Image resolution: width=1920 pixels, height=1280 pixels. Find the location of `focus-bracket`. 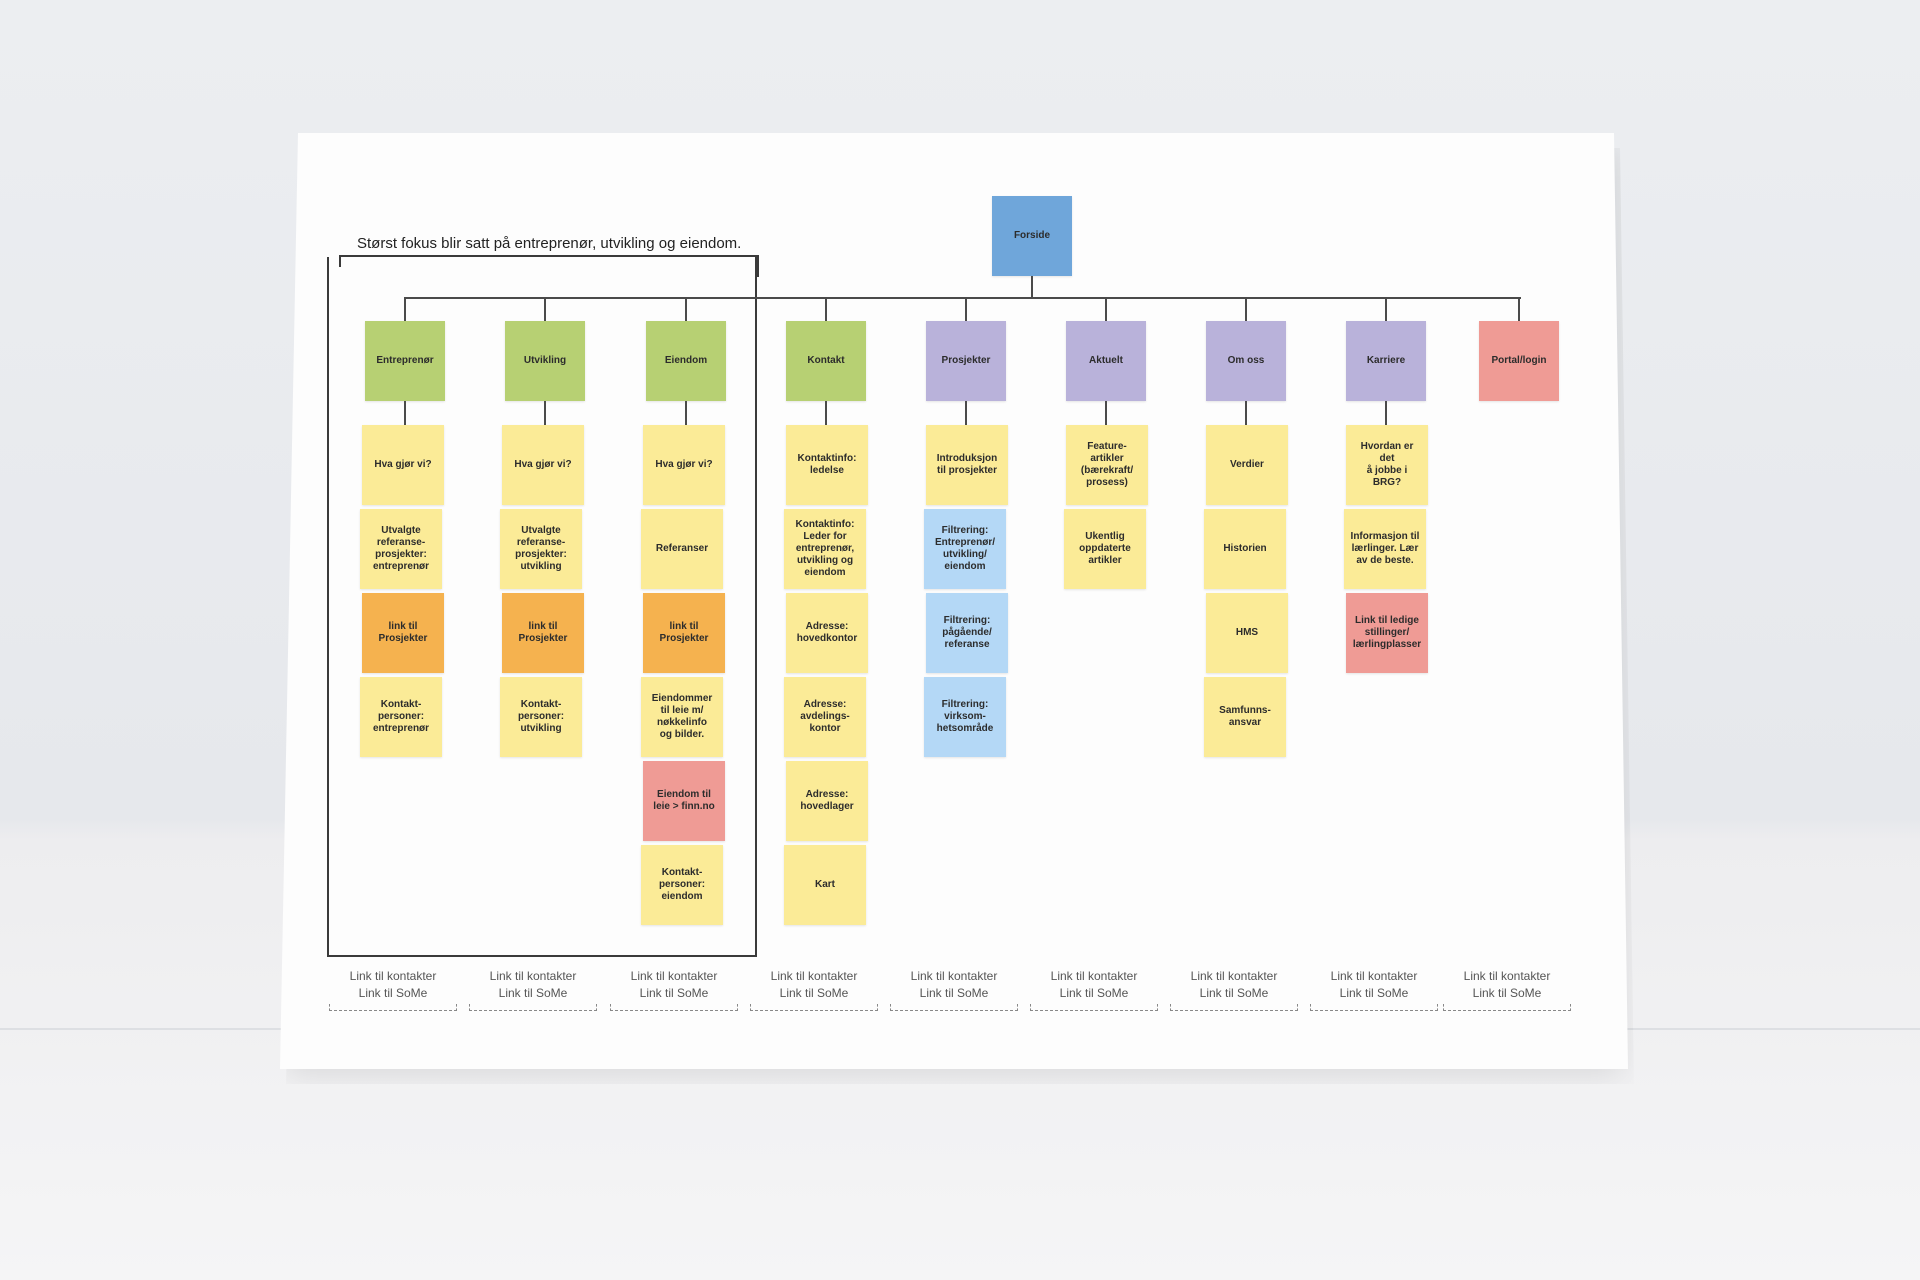

focus-bracket is located at coordinates (542, 607).